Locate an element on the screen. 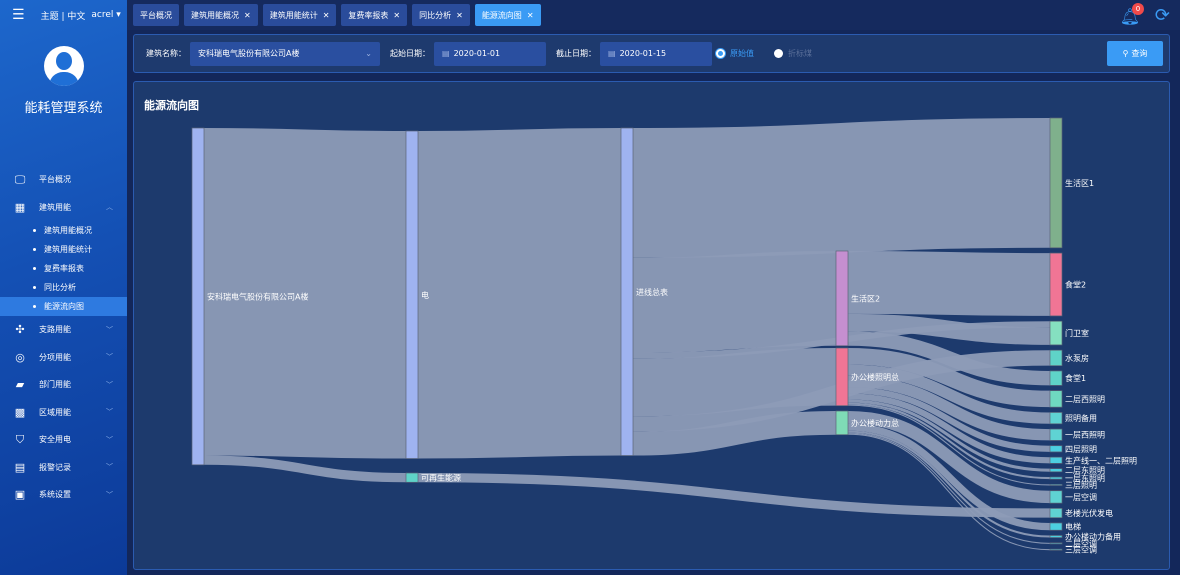 This screenshot has height=575, width=1180. username: acrel is located at coordinates (102, 15).